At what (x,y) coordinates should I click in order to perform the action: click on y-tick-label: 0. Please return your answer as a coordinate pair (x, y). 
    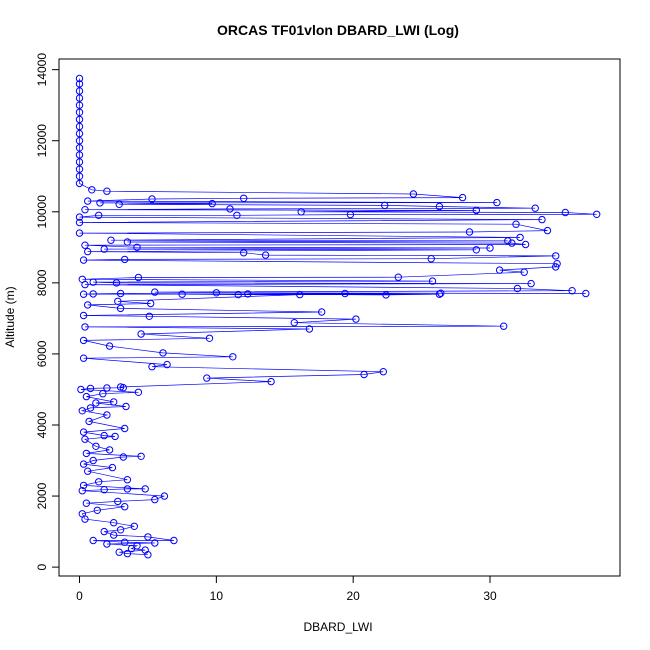
    Looking at the image, I should click on (42, 566).